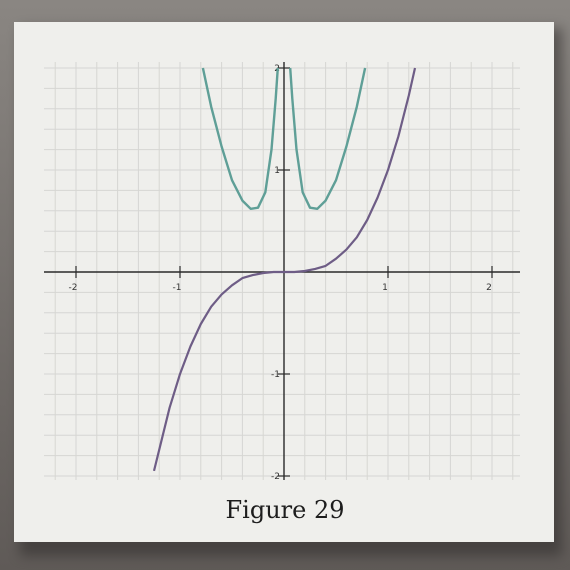 This screenshot has height=570, width=570. I want to click on figure-caption: Figure 29, so click(285, 510).